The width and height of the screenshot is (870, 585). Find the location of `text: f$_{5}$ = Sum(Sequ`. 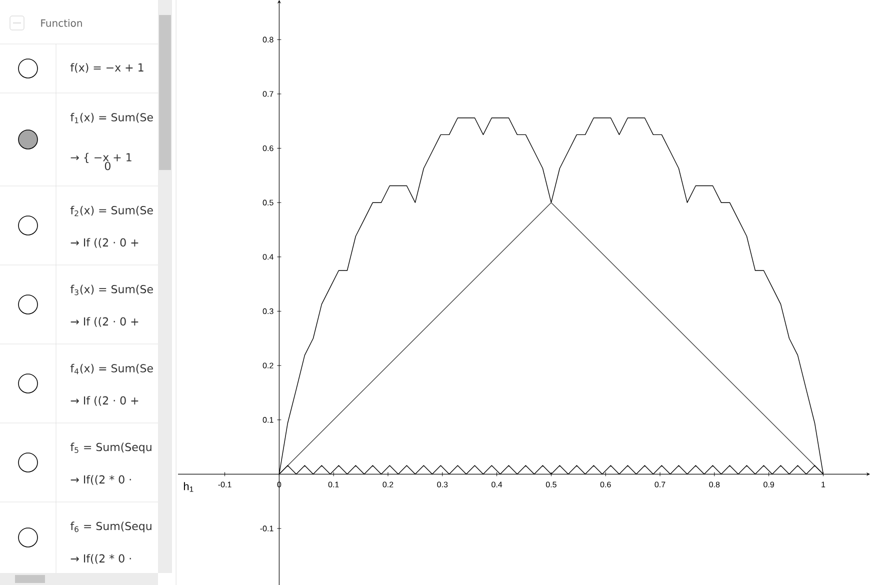

text: f$_{5}$ = Sum(Sequ is located at coordinates (111, 448).